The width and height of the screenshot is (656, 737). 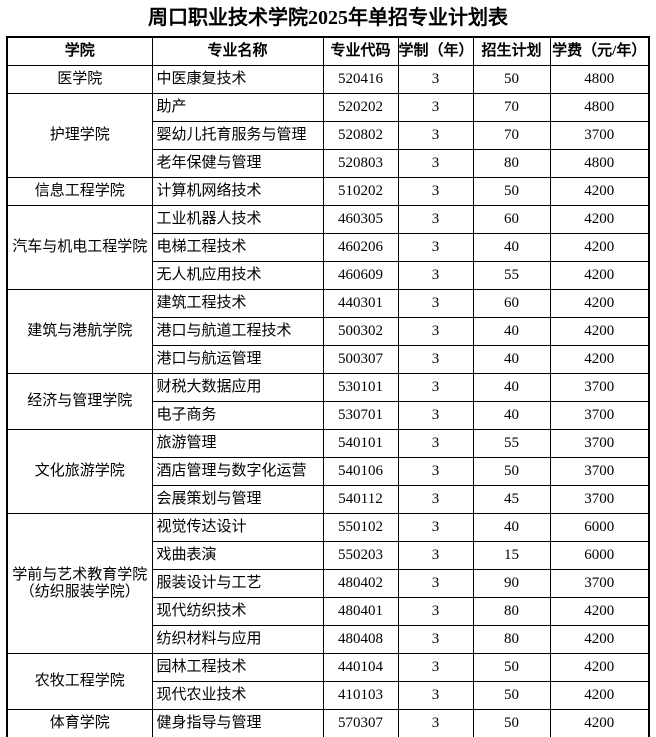 I want to click on code-cell: 540106, so click(x=360, y=471).